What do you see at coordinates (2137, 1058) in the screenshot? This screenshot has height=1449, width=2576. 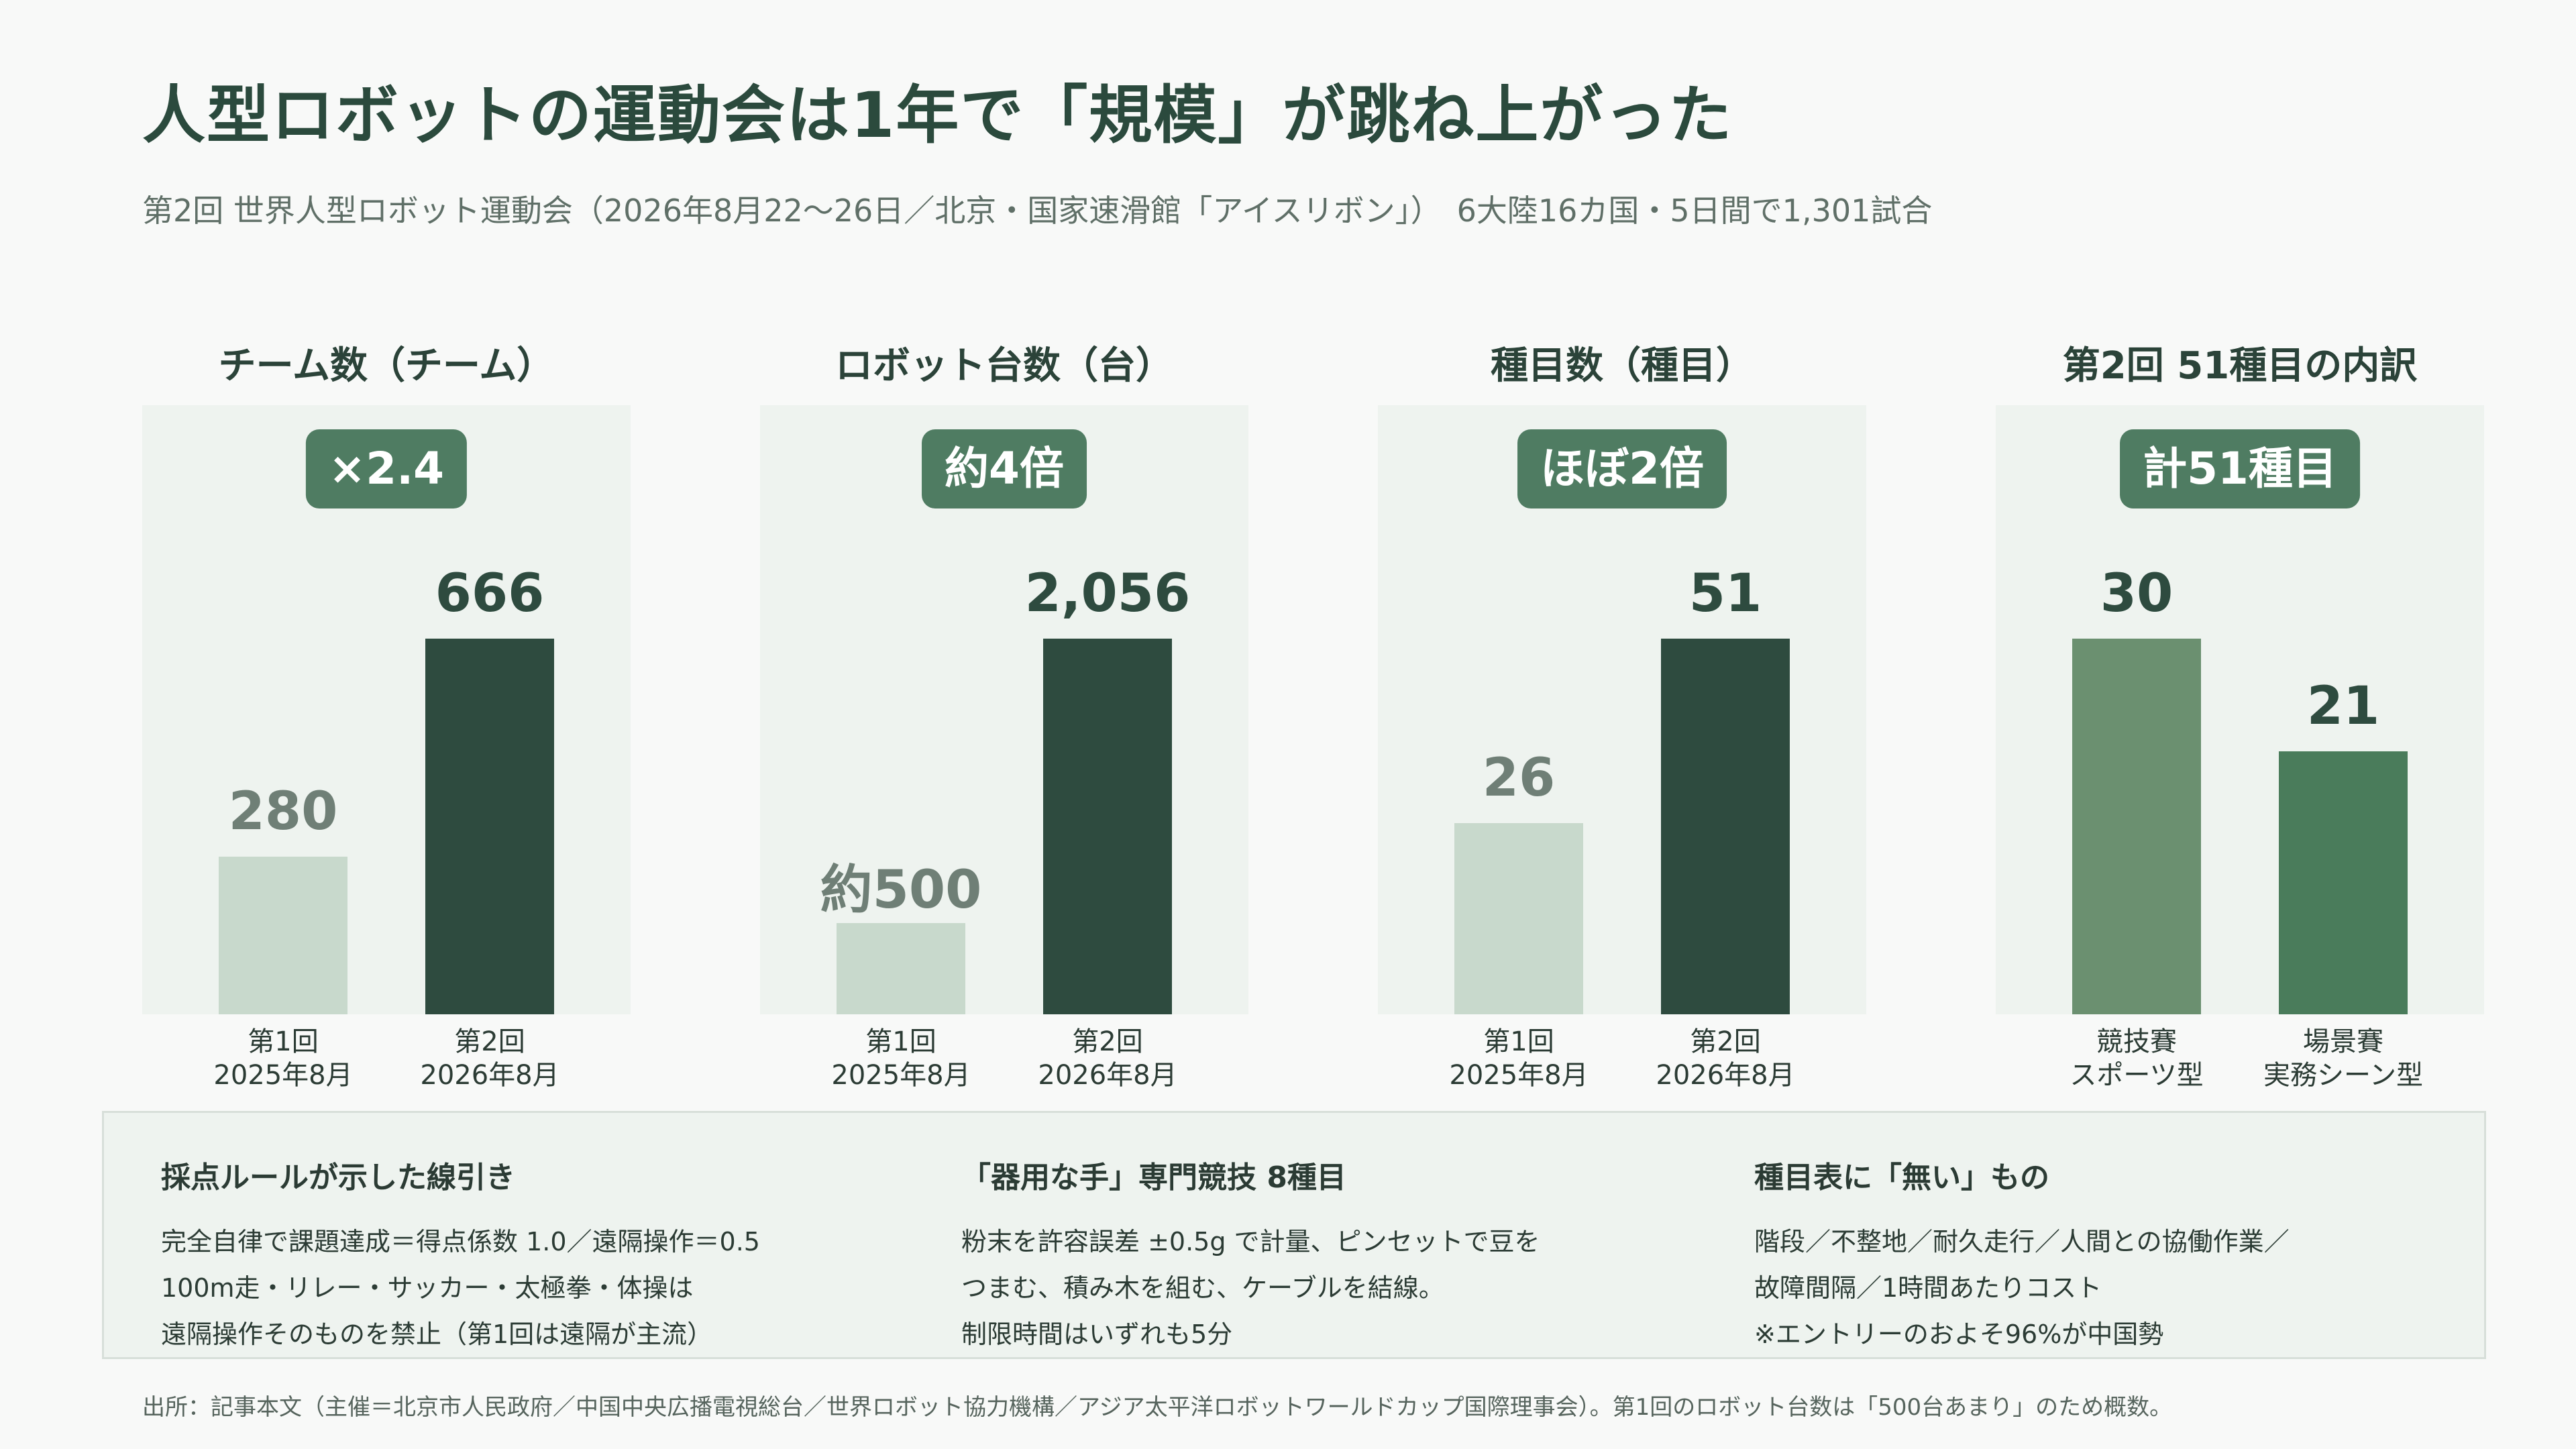 I see `category-label: 競技賽 スポーツ型` at bounding box center [2137, 1058].